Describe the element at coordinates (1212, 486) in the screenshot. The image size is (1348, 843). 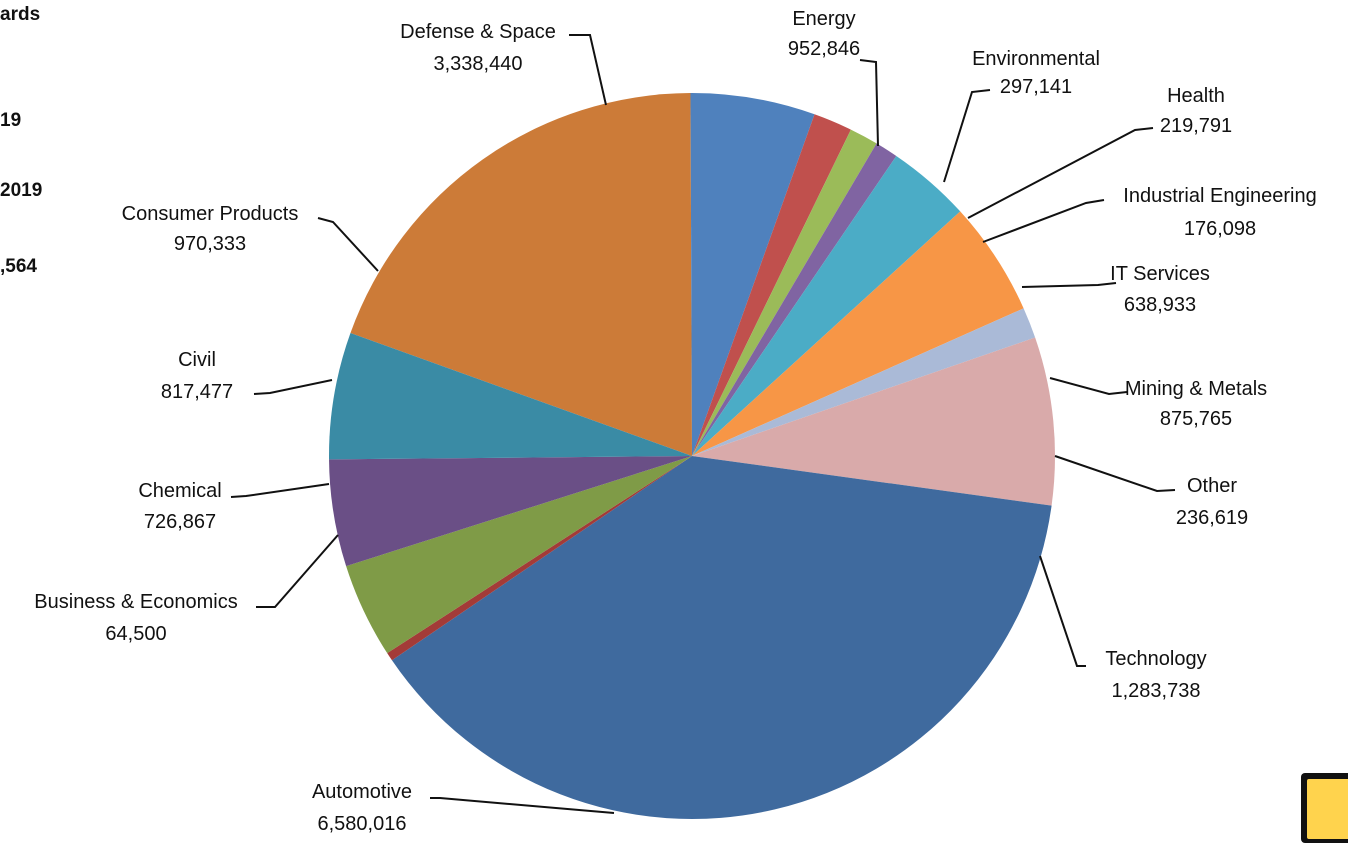
I see `slice-label: Other` at that location.